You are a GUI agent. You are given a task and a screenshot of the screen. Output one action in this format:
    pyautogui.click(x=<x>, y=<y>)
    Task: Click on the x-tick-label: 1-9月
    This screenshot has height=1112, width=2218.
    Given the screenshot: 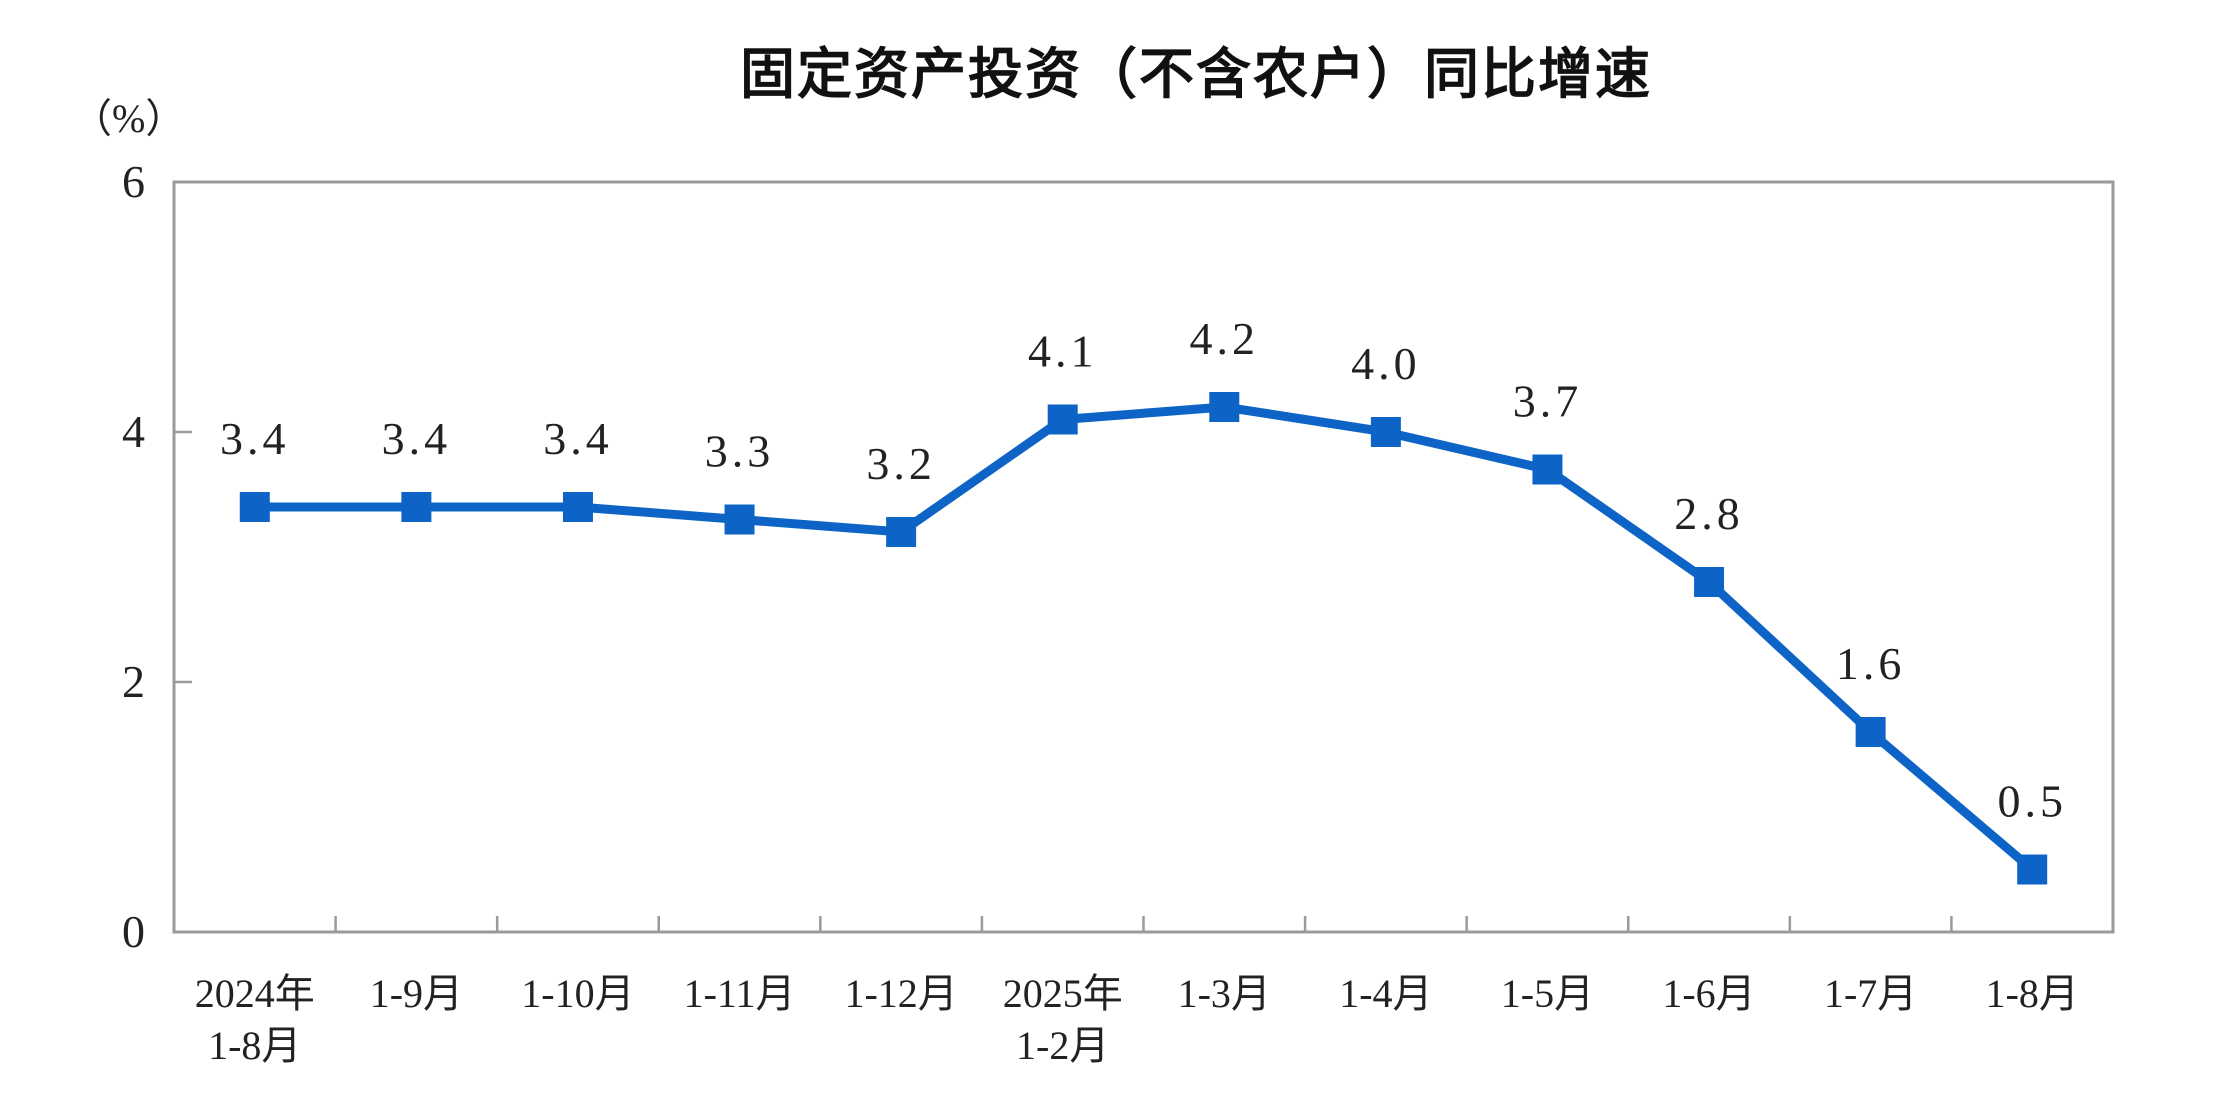 What is the action you would take?
    pyautogui.click(x=416, y=994)
    